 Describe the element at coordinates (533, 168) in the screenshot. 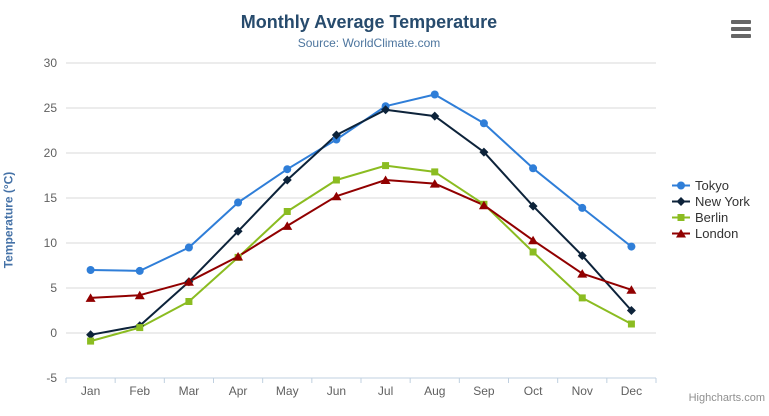

I see `tokyo-point-oct` at that location.